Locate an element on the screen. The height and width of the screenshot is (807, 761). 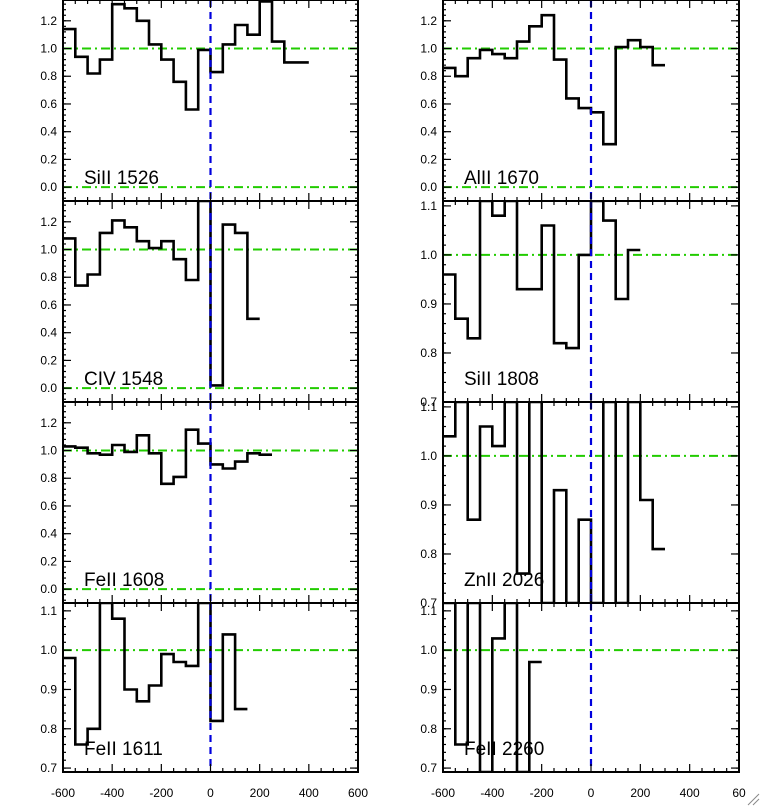
x-tick-label: 60 is located at coordinates (739, 793).